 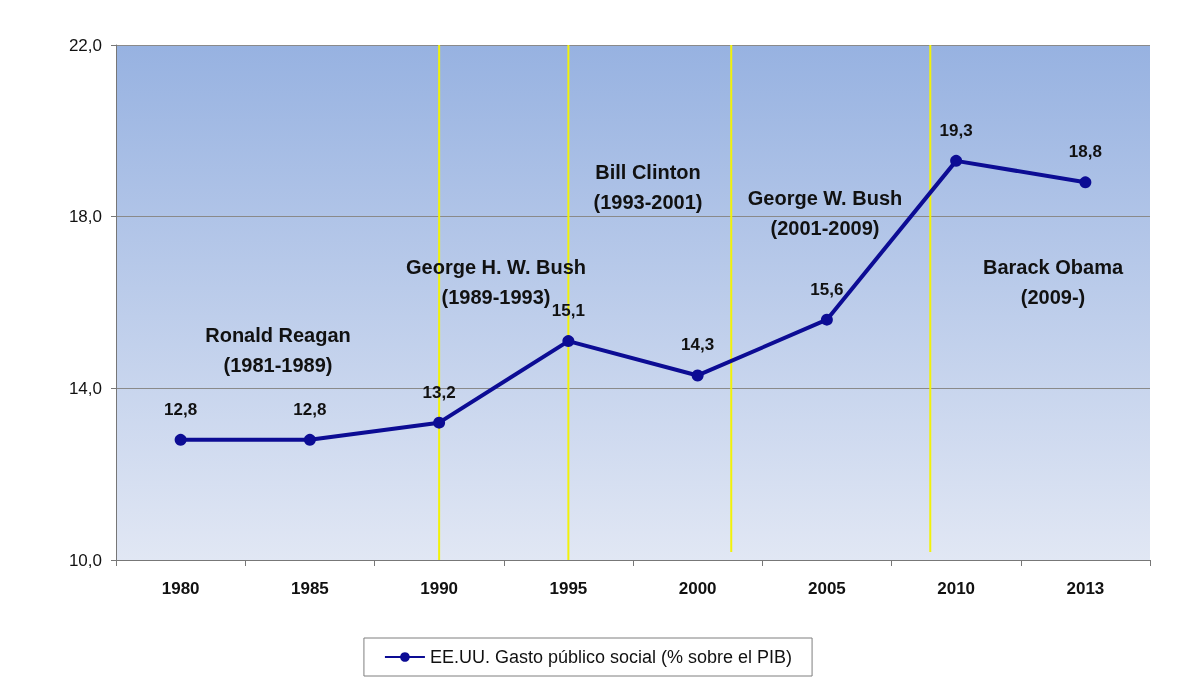 What do you see at coordinates (439, 588) in the screenshot?
I see `x-tick-label: 1990` at bounding box center [439, 588].